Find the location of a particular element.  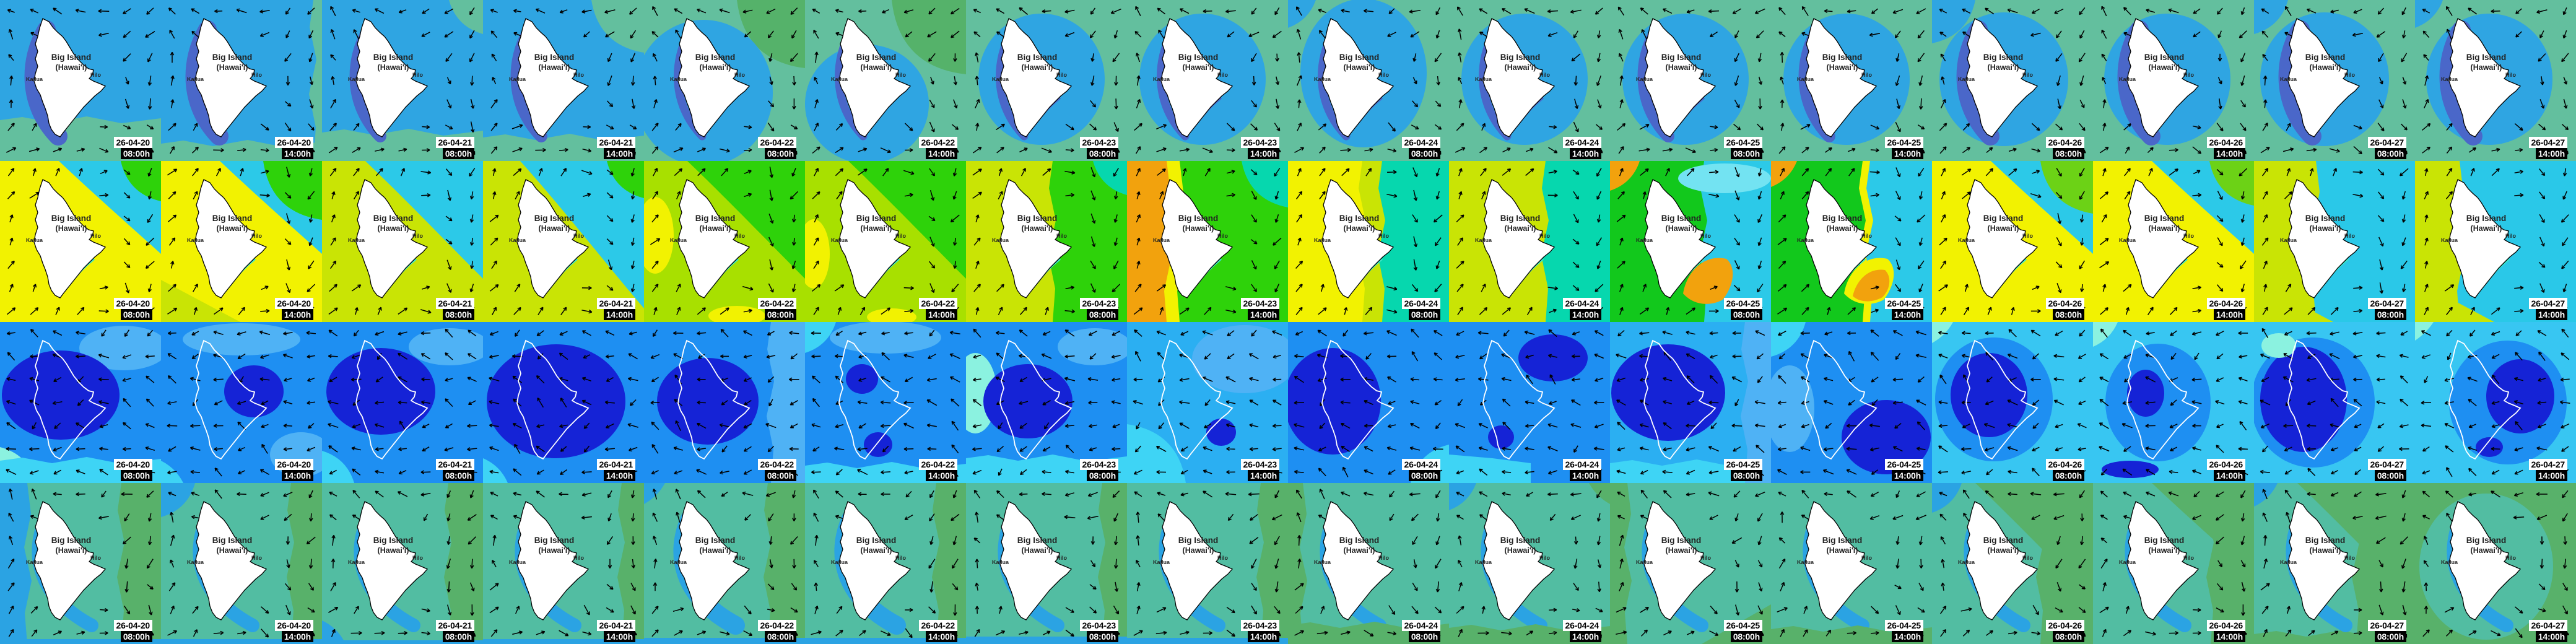

tile-date-label: 26-04-23 is located at coordinates (1098, 625).